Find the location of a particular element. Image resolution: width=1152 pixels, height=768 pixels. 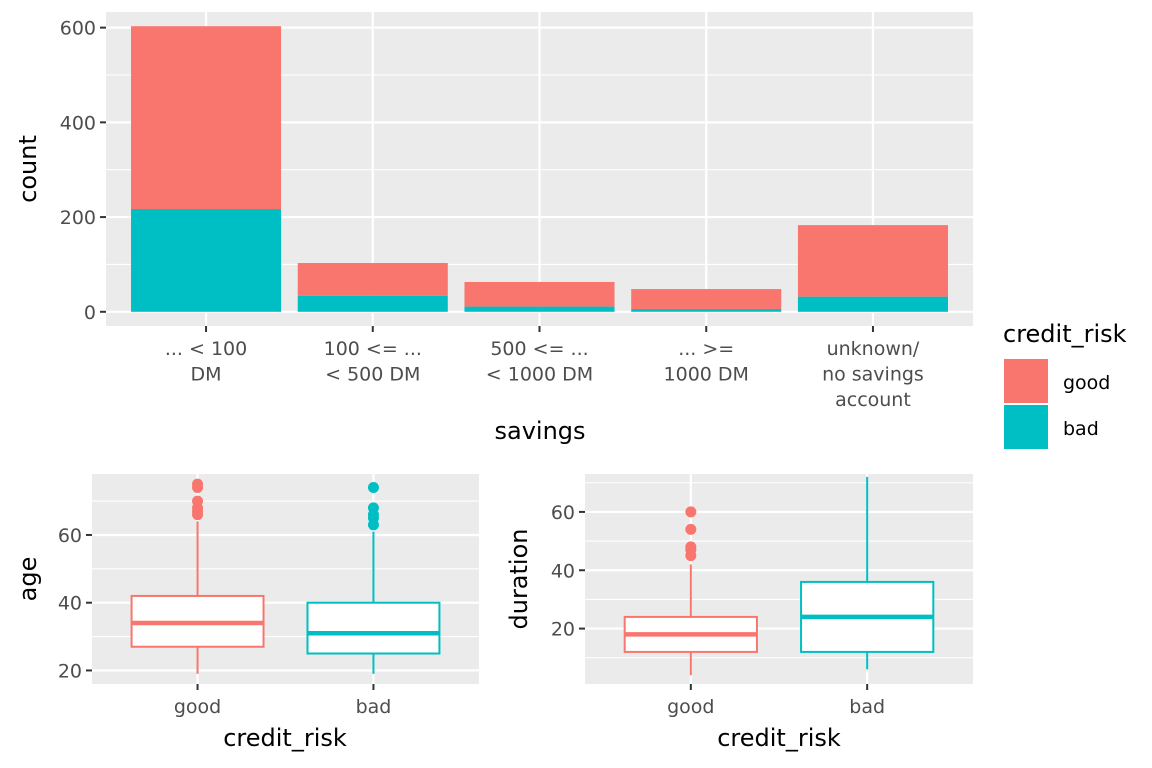

x-tick-label-line: unknown/ is located at coordinates (873, 349).